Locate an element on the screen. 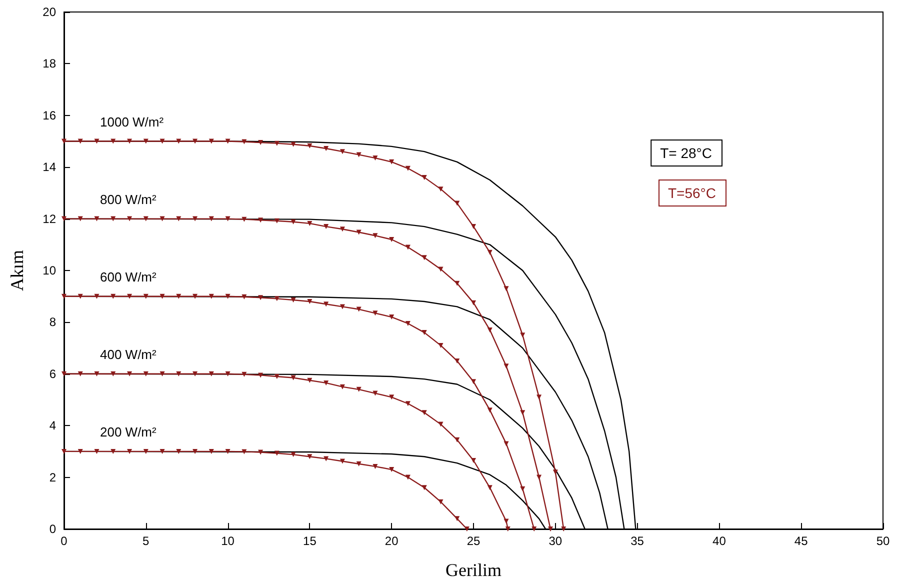  y-tick-label: 0 is located at coordinates (52, 529).